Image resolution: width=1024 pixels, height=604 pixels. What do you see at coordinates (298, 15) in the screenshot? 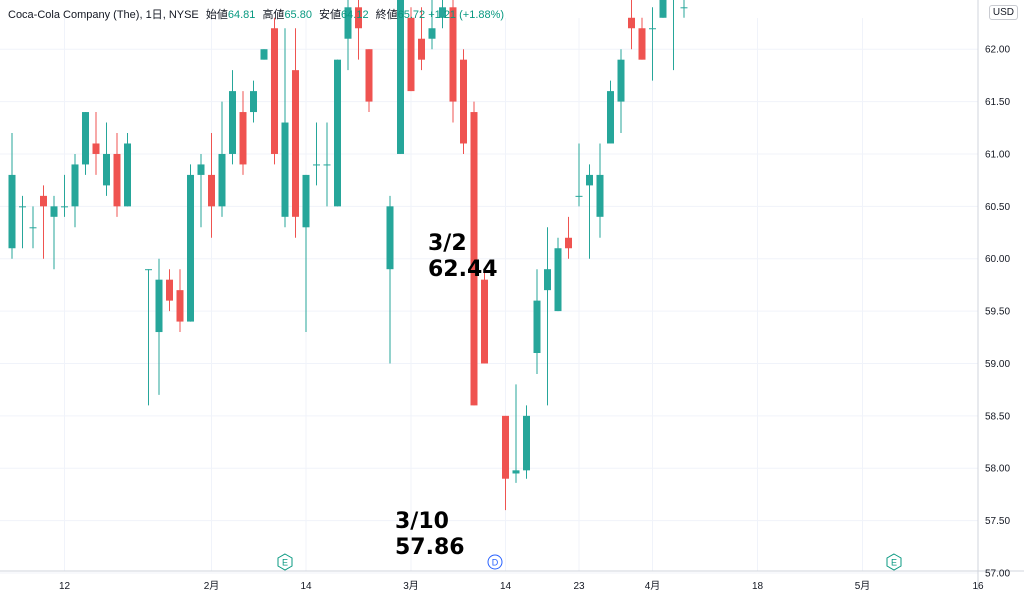
I see `legend-high: 65.80` at bounding box center [298, 15].